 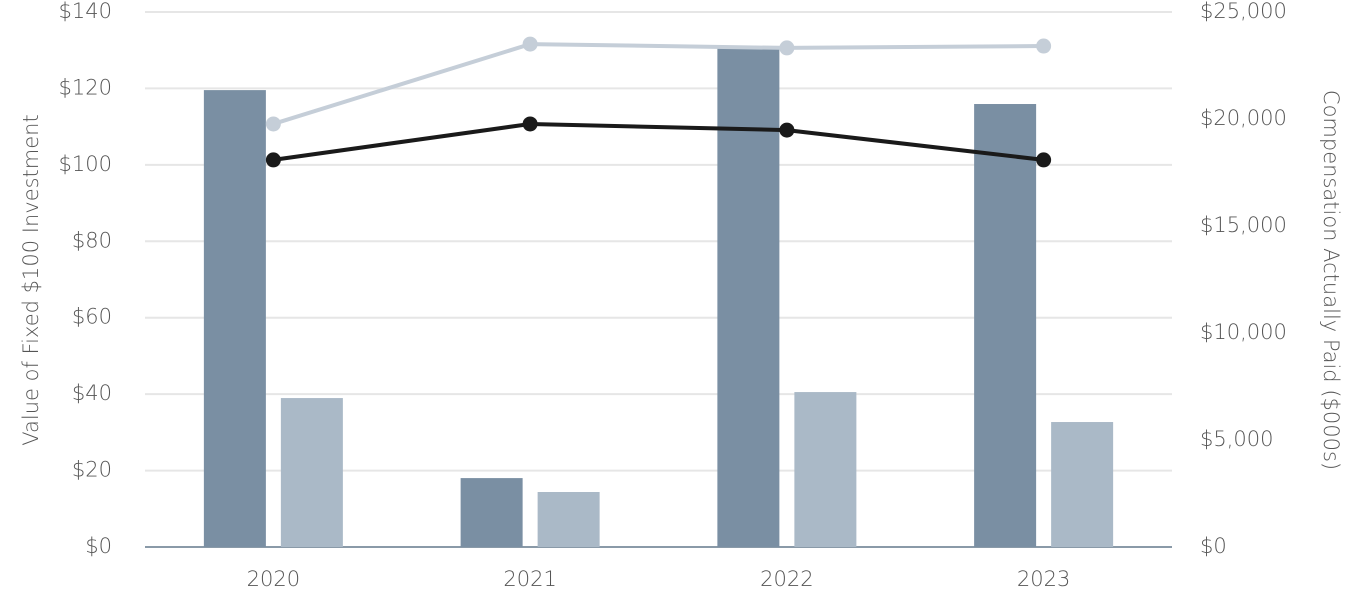 What do you see at coordinates (786, 579) in the screenshot?
I see `x-tick-label: 2022` at bounding box center [786, 579].